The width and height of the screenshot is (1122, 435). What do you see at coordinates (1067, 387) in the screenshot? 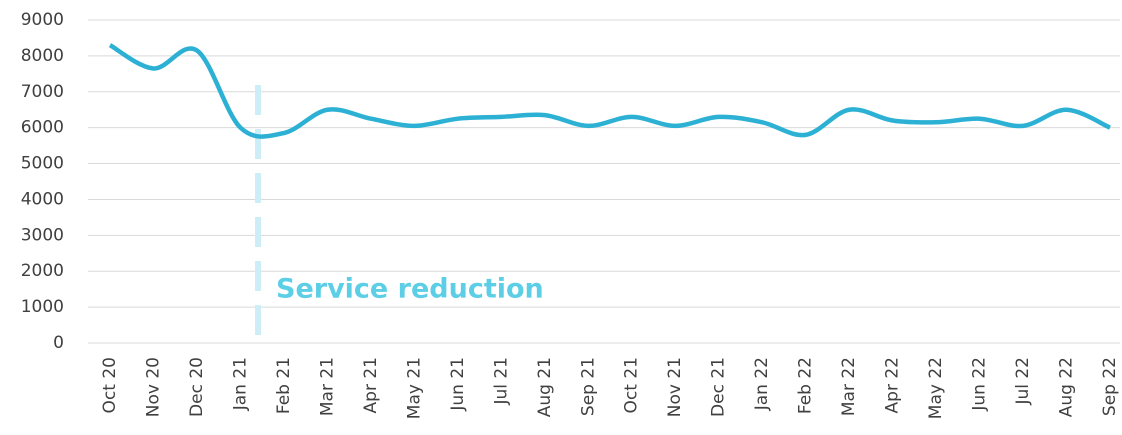
I see `x-tick-label: Aug 22` at bounding box center [1067, 387].